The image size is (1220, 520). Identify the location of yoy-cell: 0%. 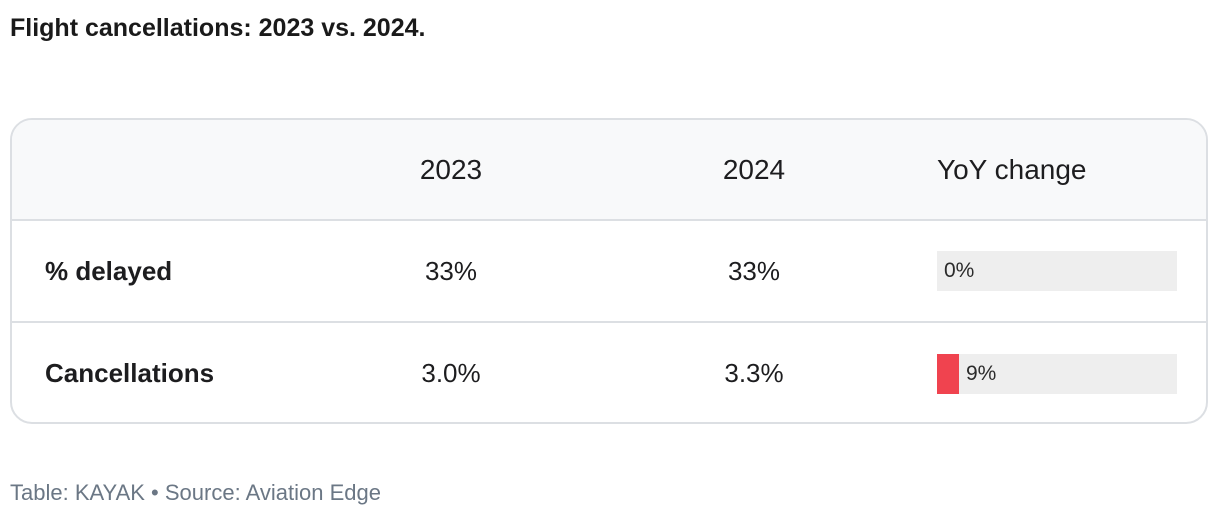
(1057, 271).